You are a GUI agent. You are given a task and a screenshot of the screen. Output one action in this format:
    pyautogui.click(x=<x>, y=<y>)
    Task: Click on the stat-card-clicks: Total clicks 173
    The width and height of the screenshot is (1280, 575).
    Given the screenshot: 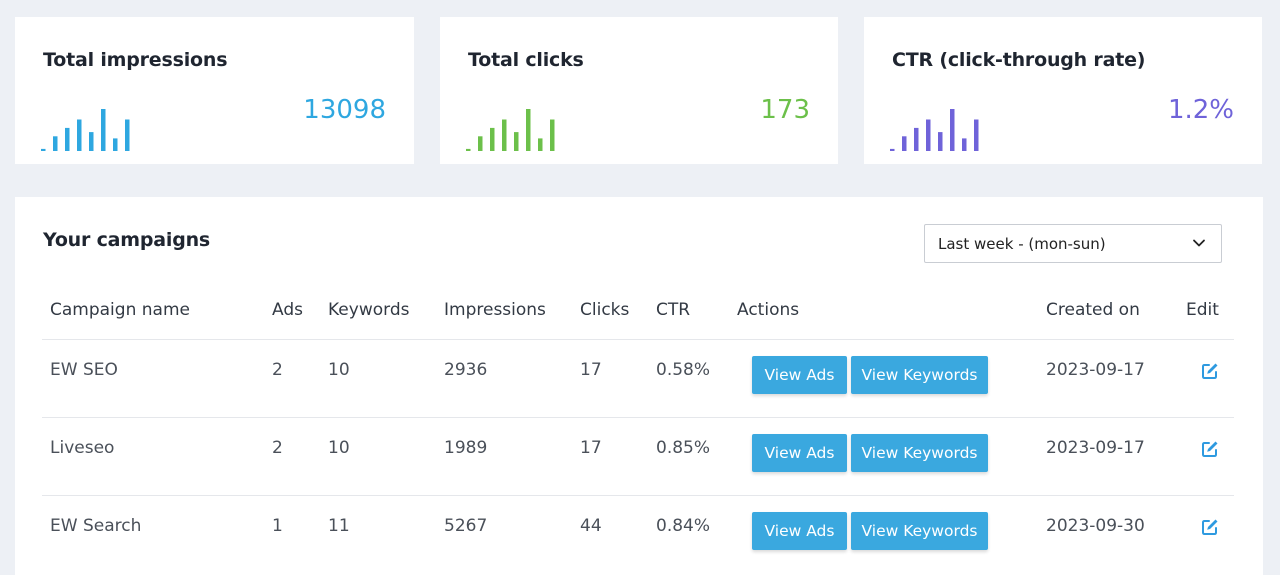 What is the action you would take?
    pyautogui.click(x=639, y=90)
    